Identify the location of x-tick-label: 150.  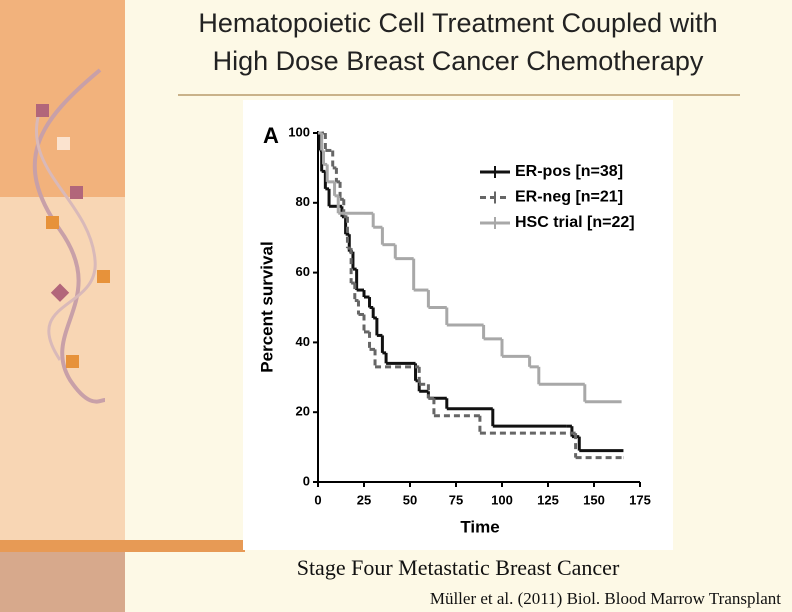
(594, 499).